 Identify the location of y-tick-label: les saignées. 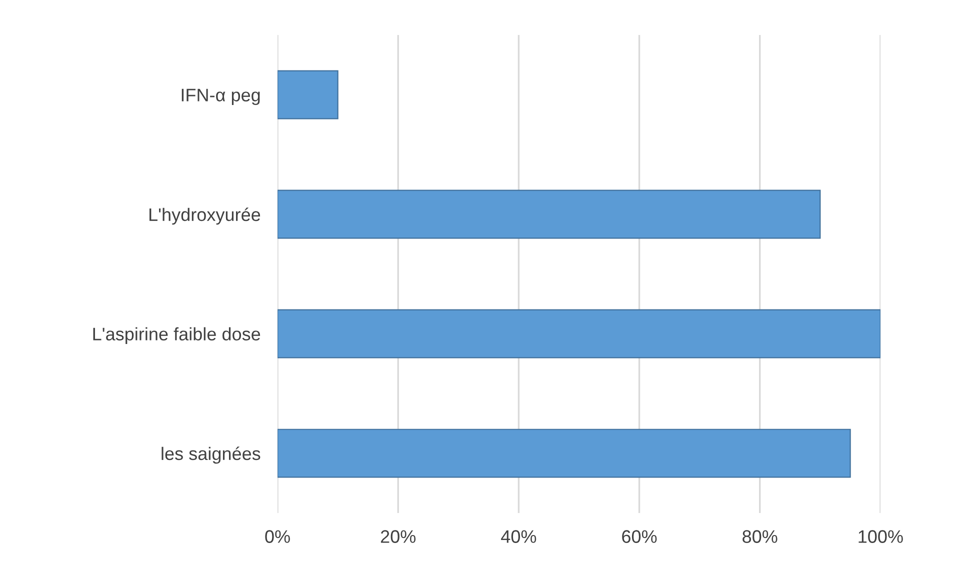
(211, 455).